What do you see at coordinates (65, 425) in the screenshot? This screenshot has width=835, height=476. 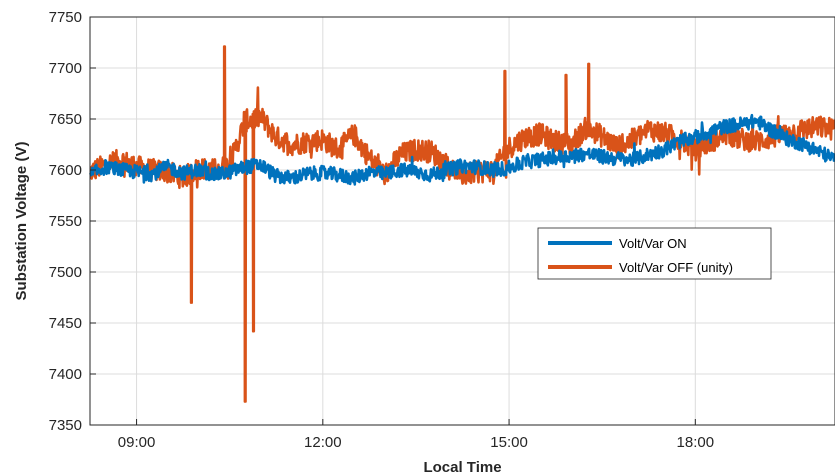 I see `y-tick-label: 7350` at bounding box center [65, 425].